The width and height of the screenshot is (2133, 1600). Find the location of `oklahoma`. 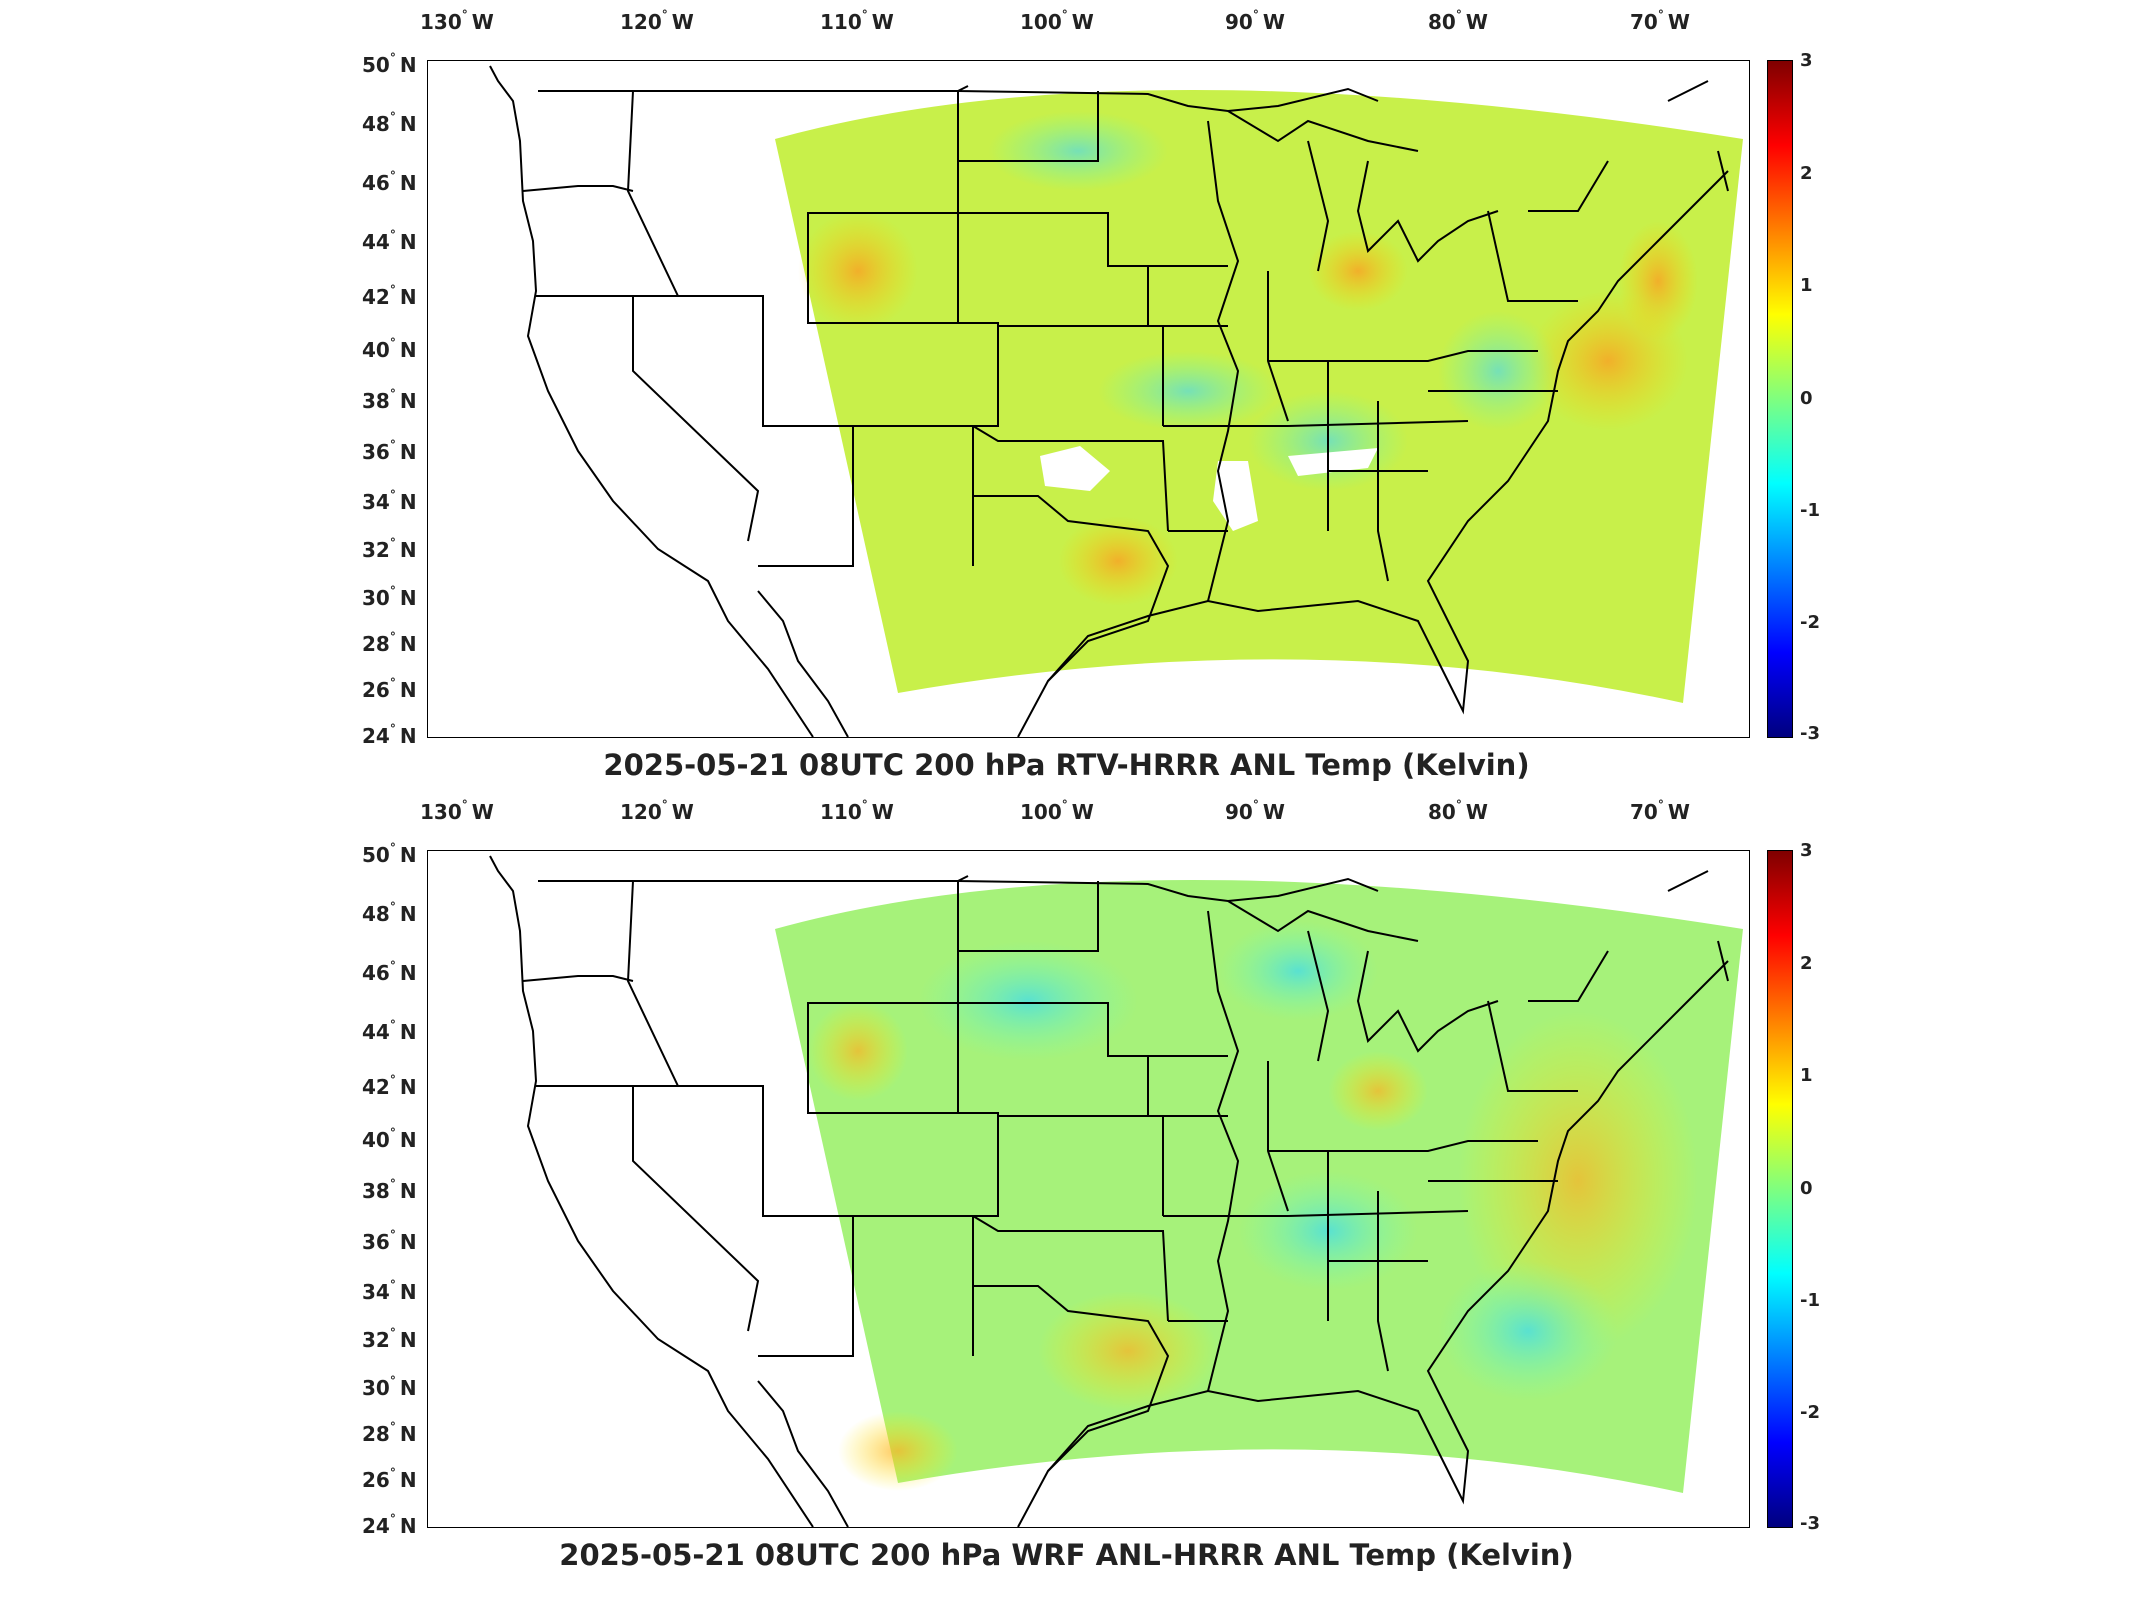

oklahoma is located at coordinates (1070, 478).